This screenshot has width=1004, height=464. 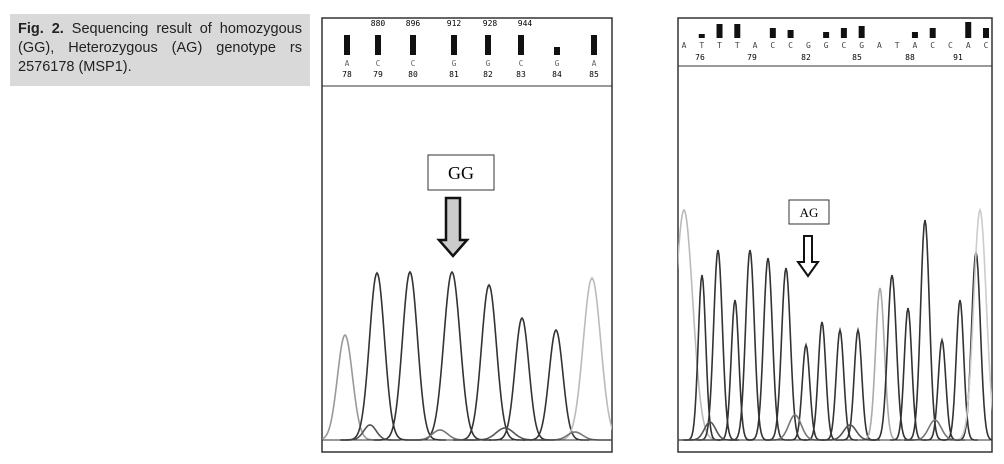 I want to click on position-number: 88, so click(x=910, y=57).